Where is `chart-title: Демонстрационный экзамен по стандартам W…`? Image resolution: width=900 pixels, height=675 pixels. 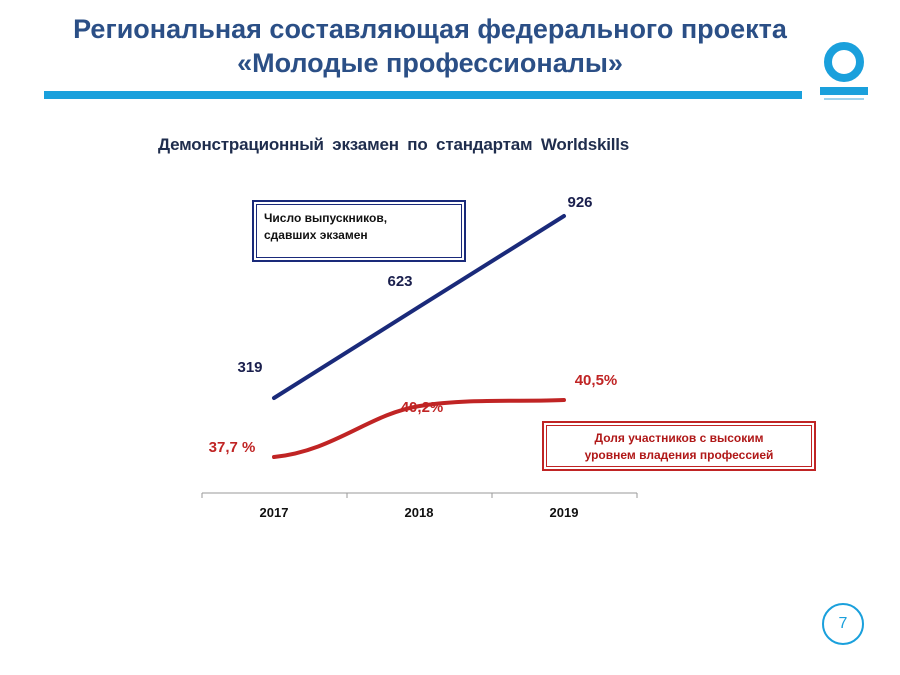
chart-title: Демонстрационный экзамен по стандартам W… is located at coordinates (394, 144).